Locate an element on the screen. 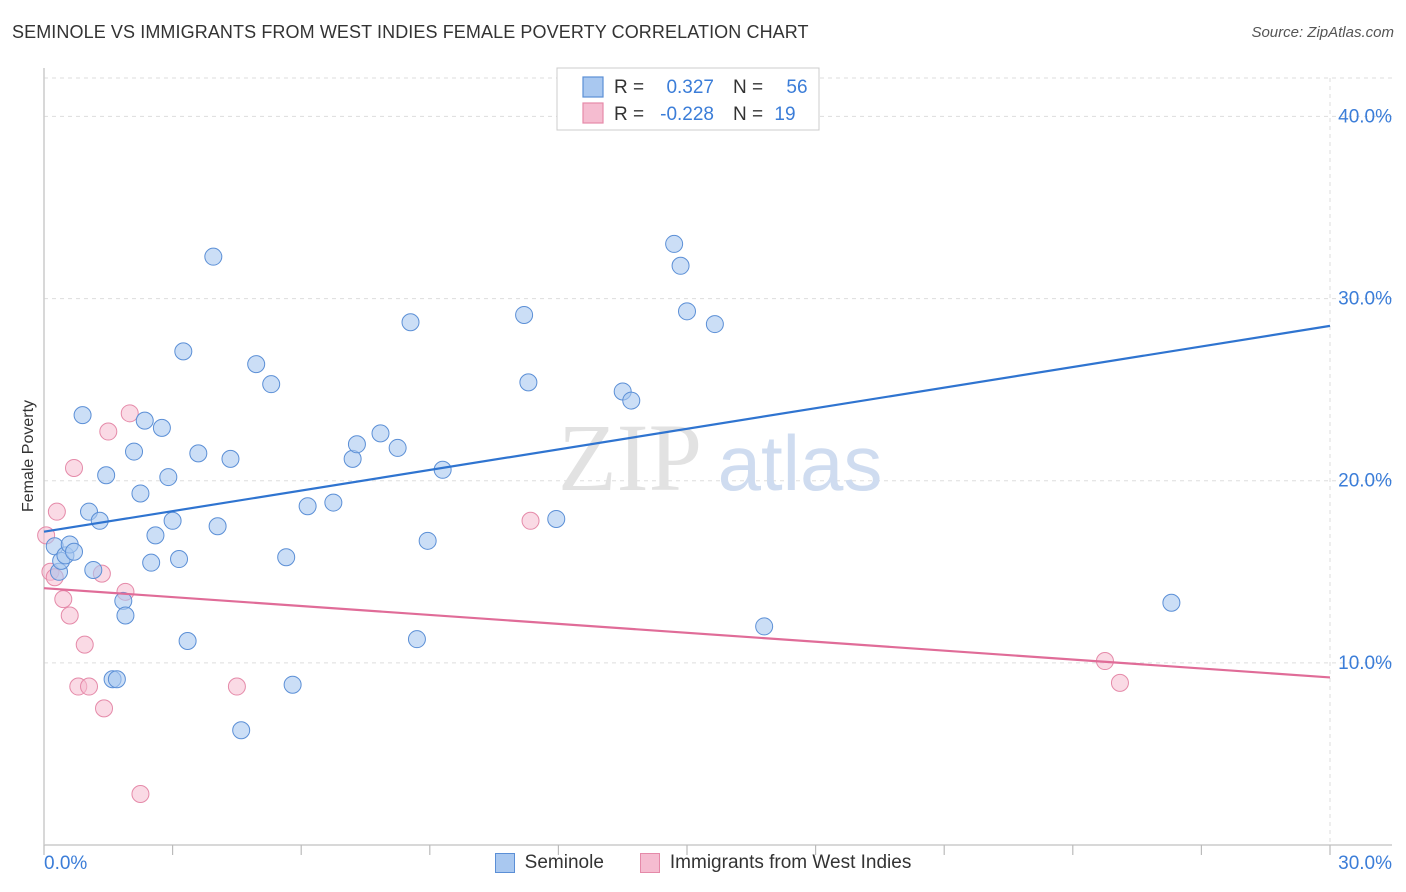  legend-n-label-1: N = is located at coordinates (748, 87).